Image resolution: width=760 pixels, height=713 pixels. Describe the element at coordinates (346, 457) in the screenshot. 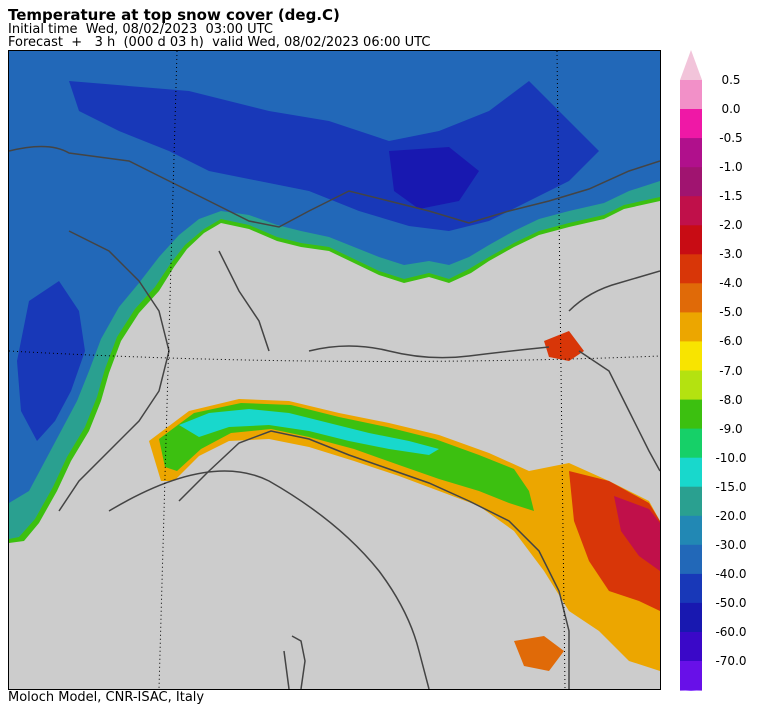

I see `apennines-green-belt` at that location.